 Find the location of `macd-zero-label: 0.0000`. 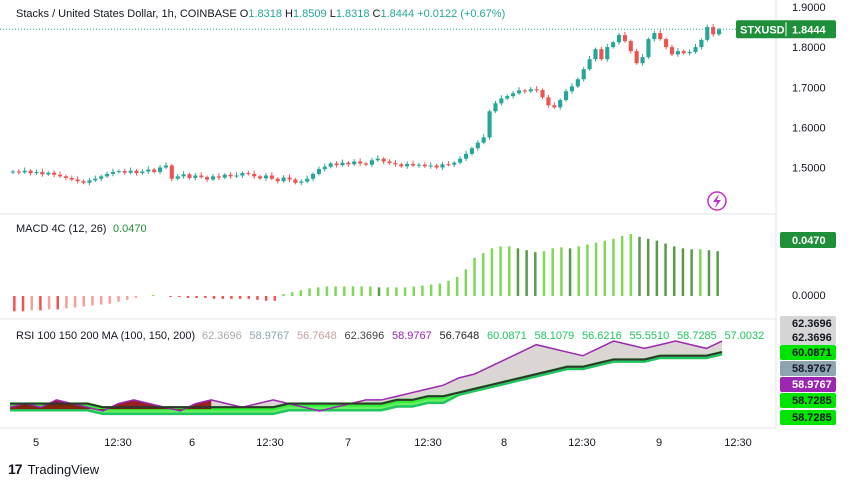

macd-zero-label: 0.0000 is located at coordinates (809, 296).